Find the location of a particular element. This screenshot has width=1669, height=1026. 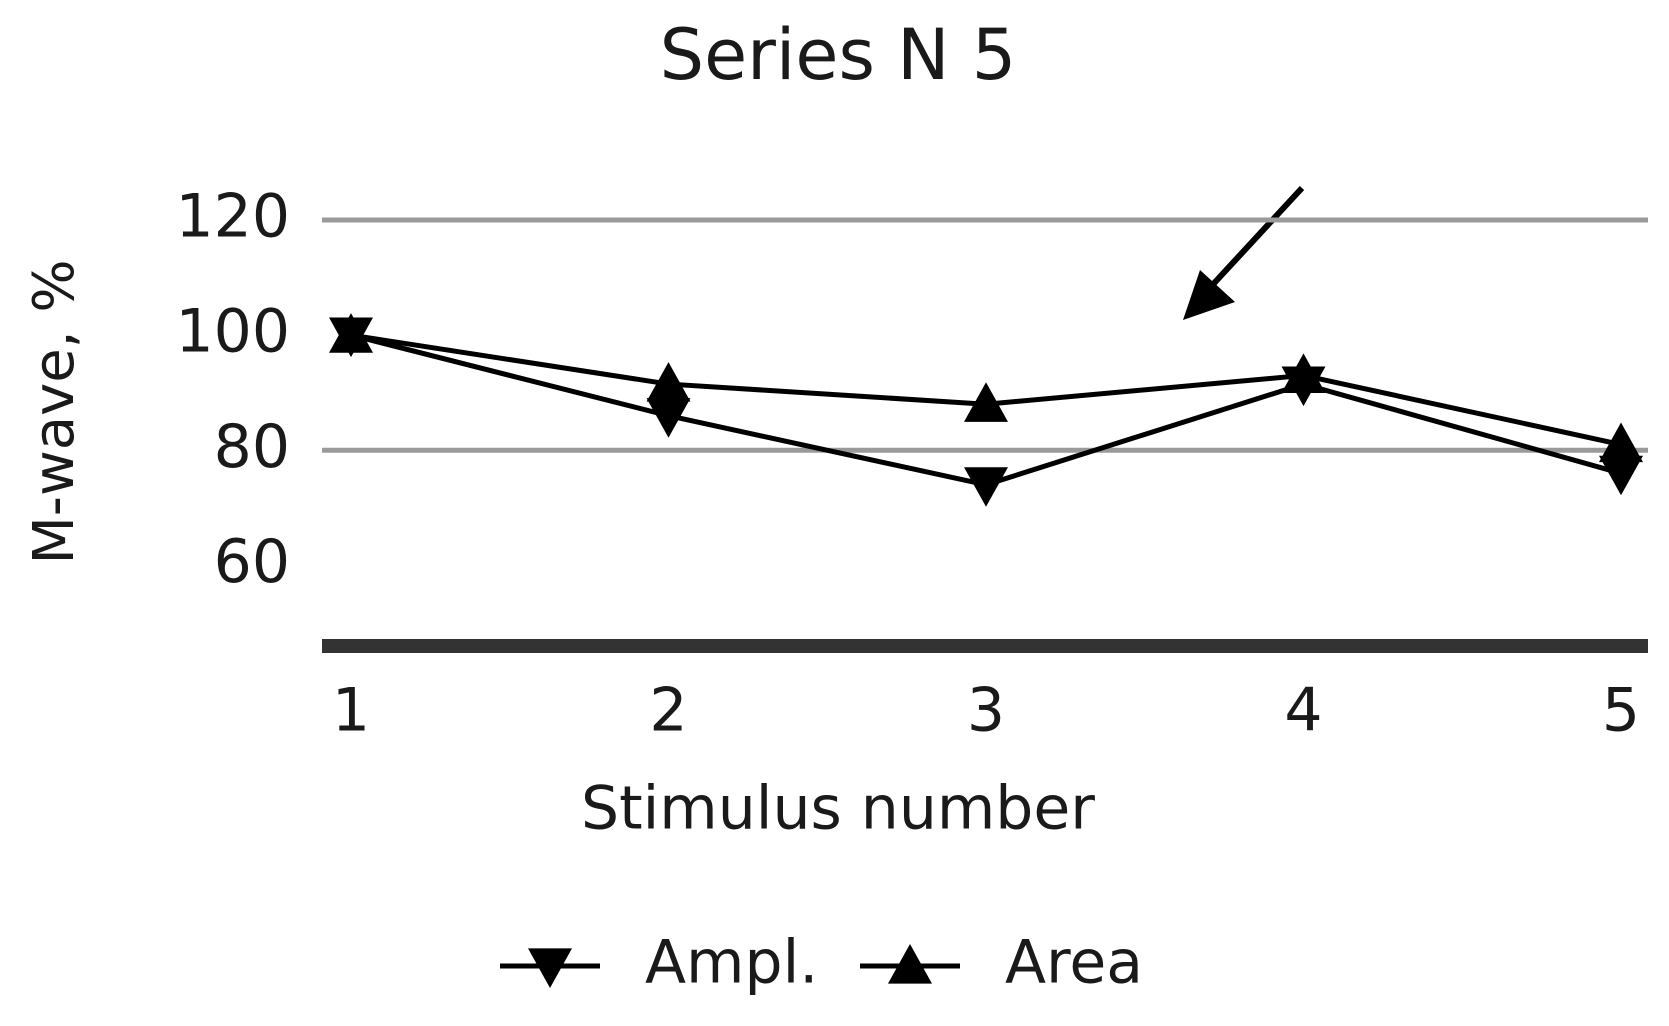

chart-title: Series N 5 is located at coordinates (838, 55).